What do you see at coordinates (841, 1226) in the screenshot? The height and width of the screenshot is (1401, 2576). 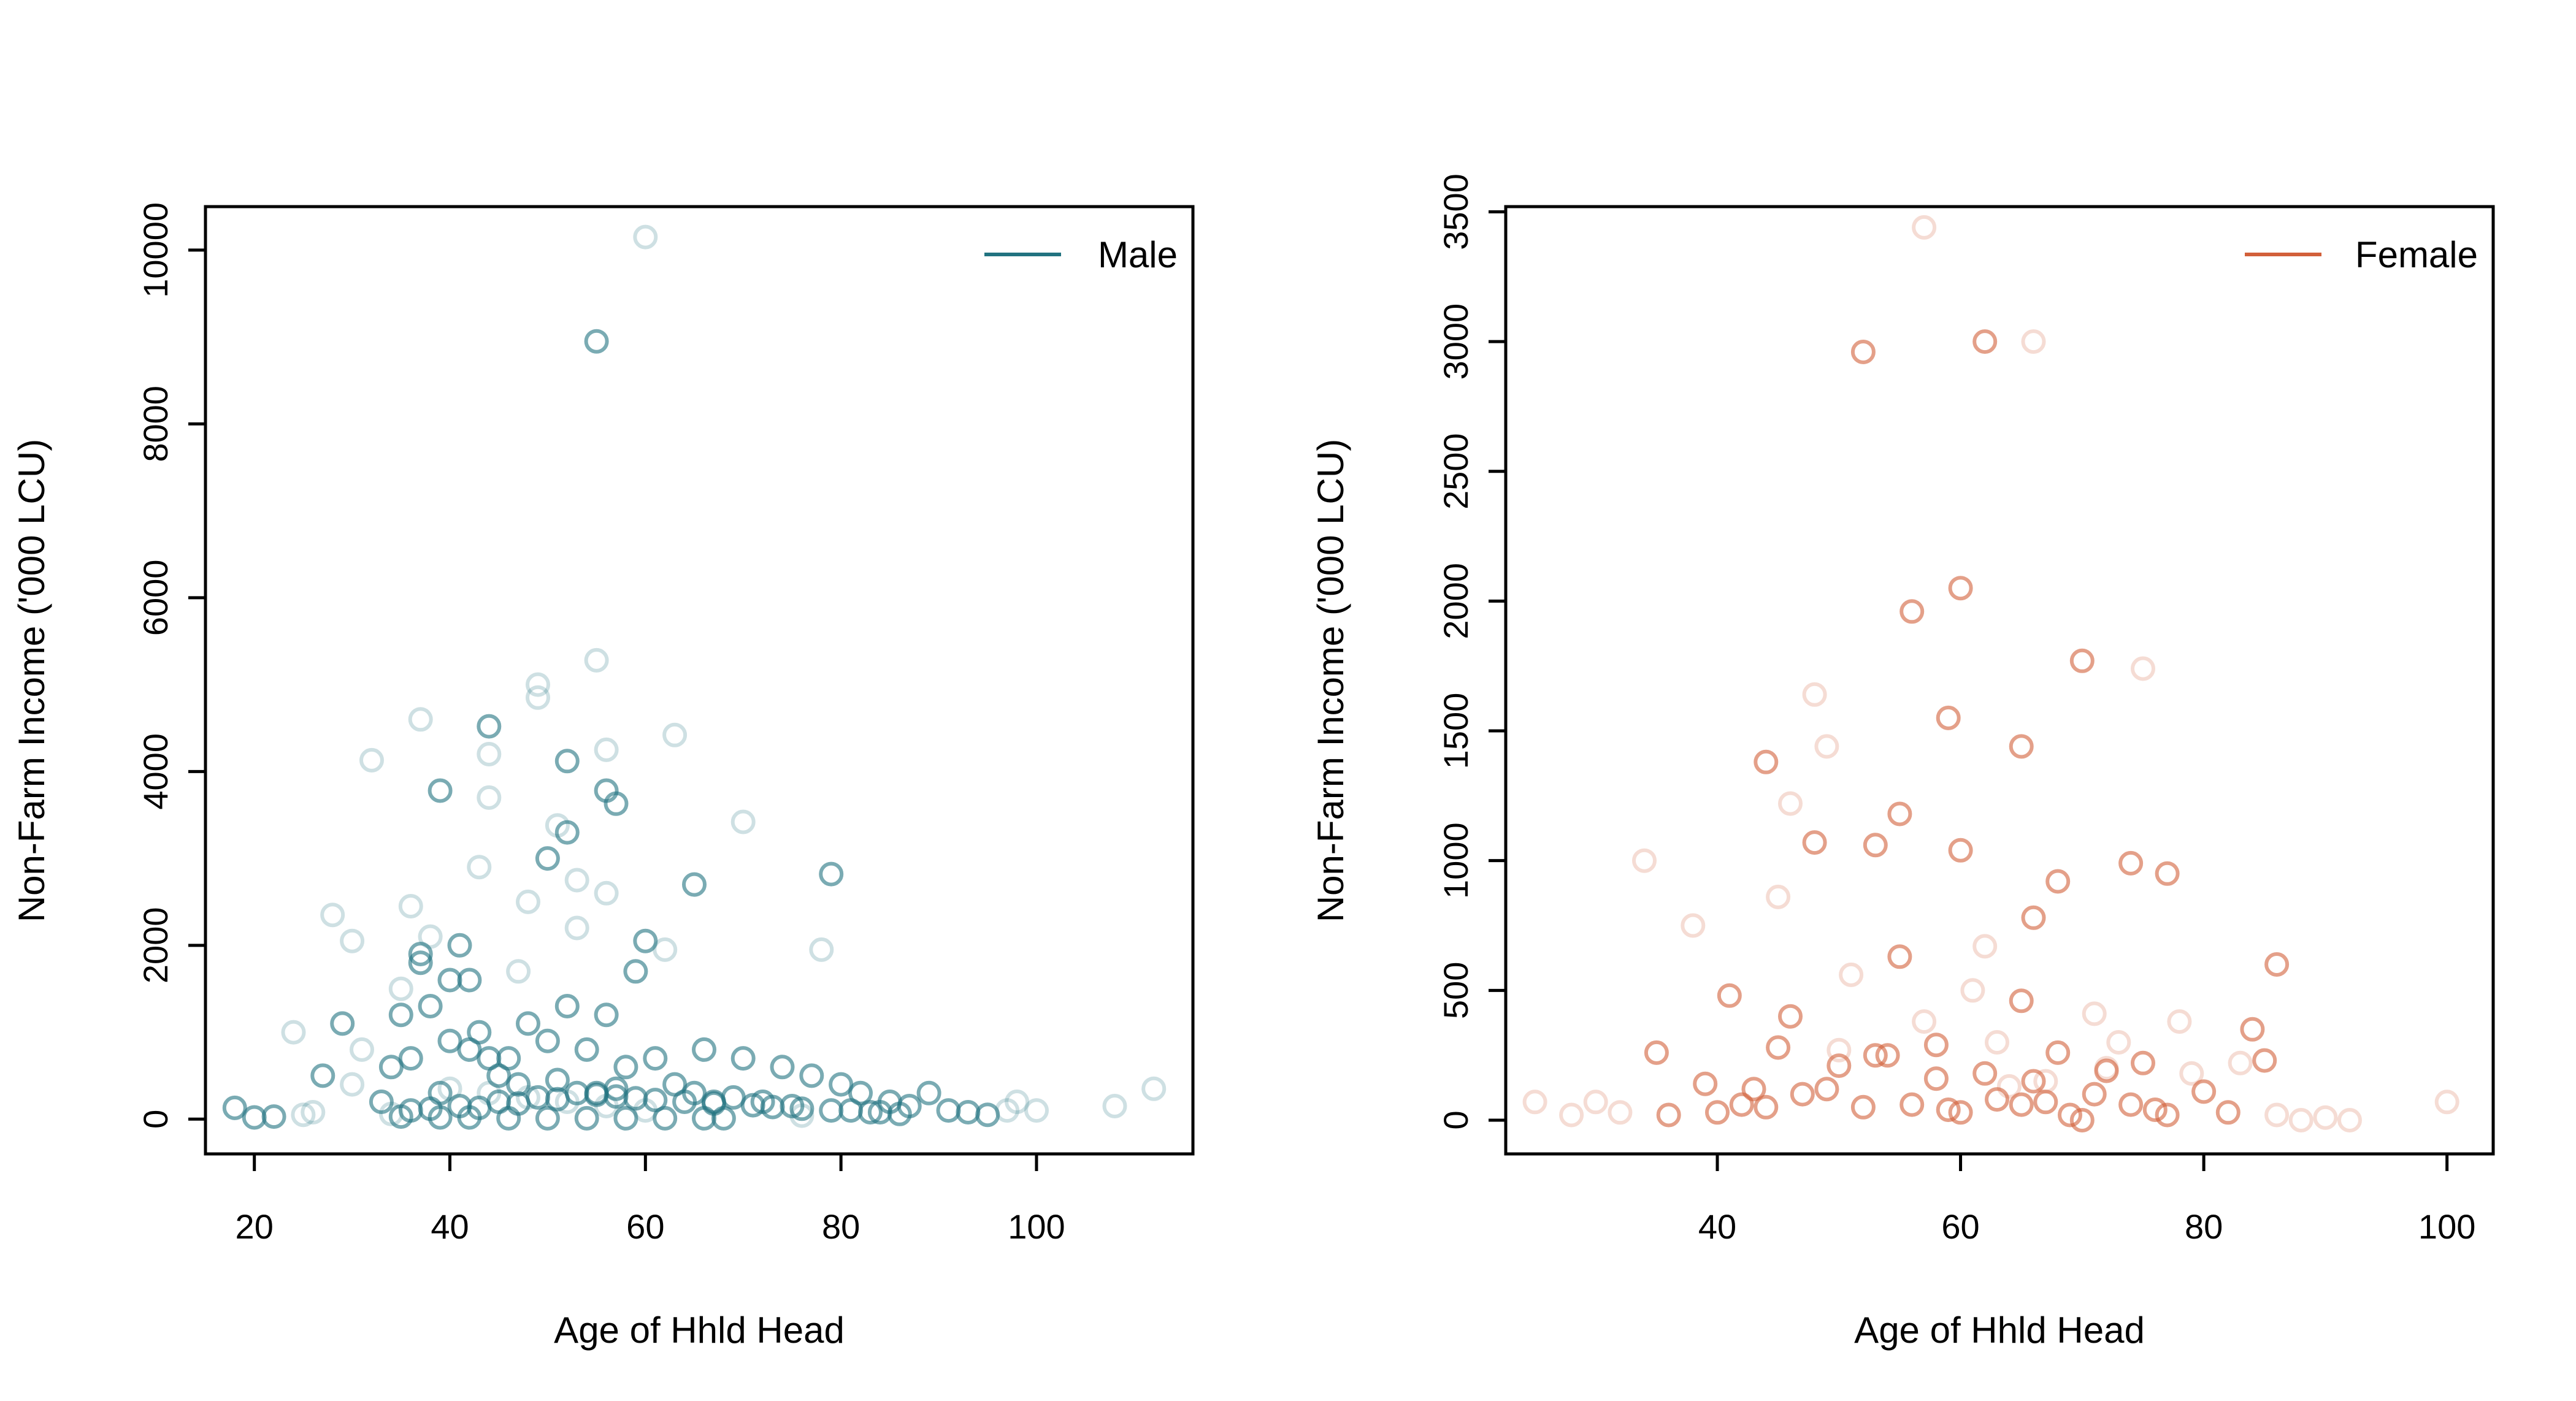 I see `male-x-tick-label-3: 80` at bounding box center [841, 1226].